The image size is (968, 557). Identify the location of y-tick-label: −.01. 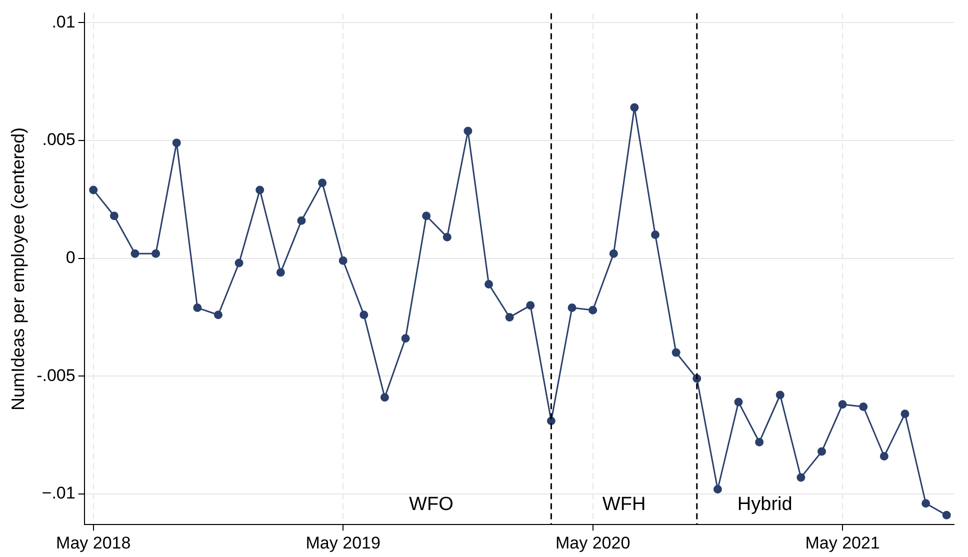
(59, 493).